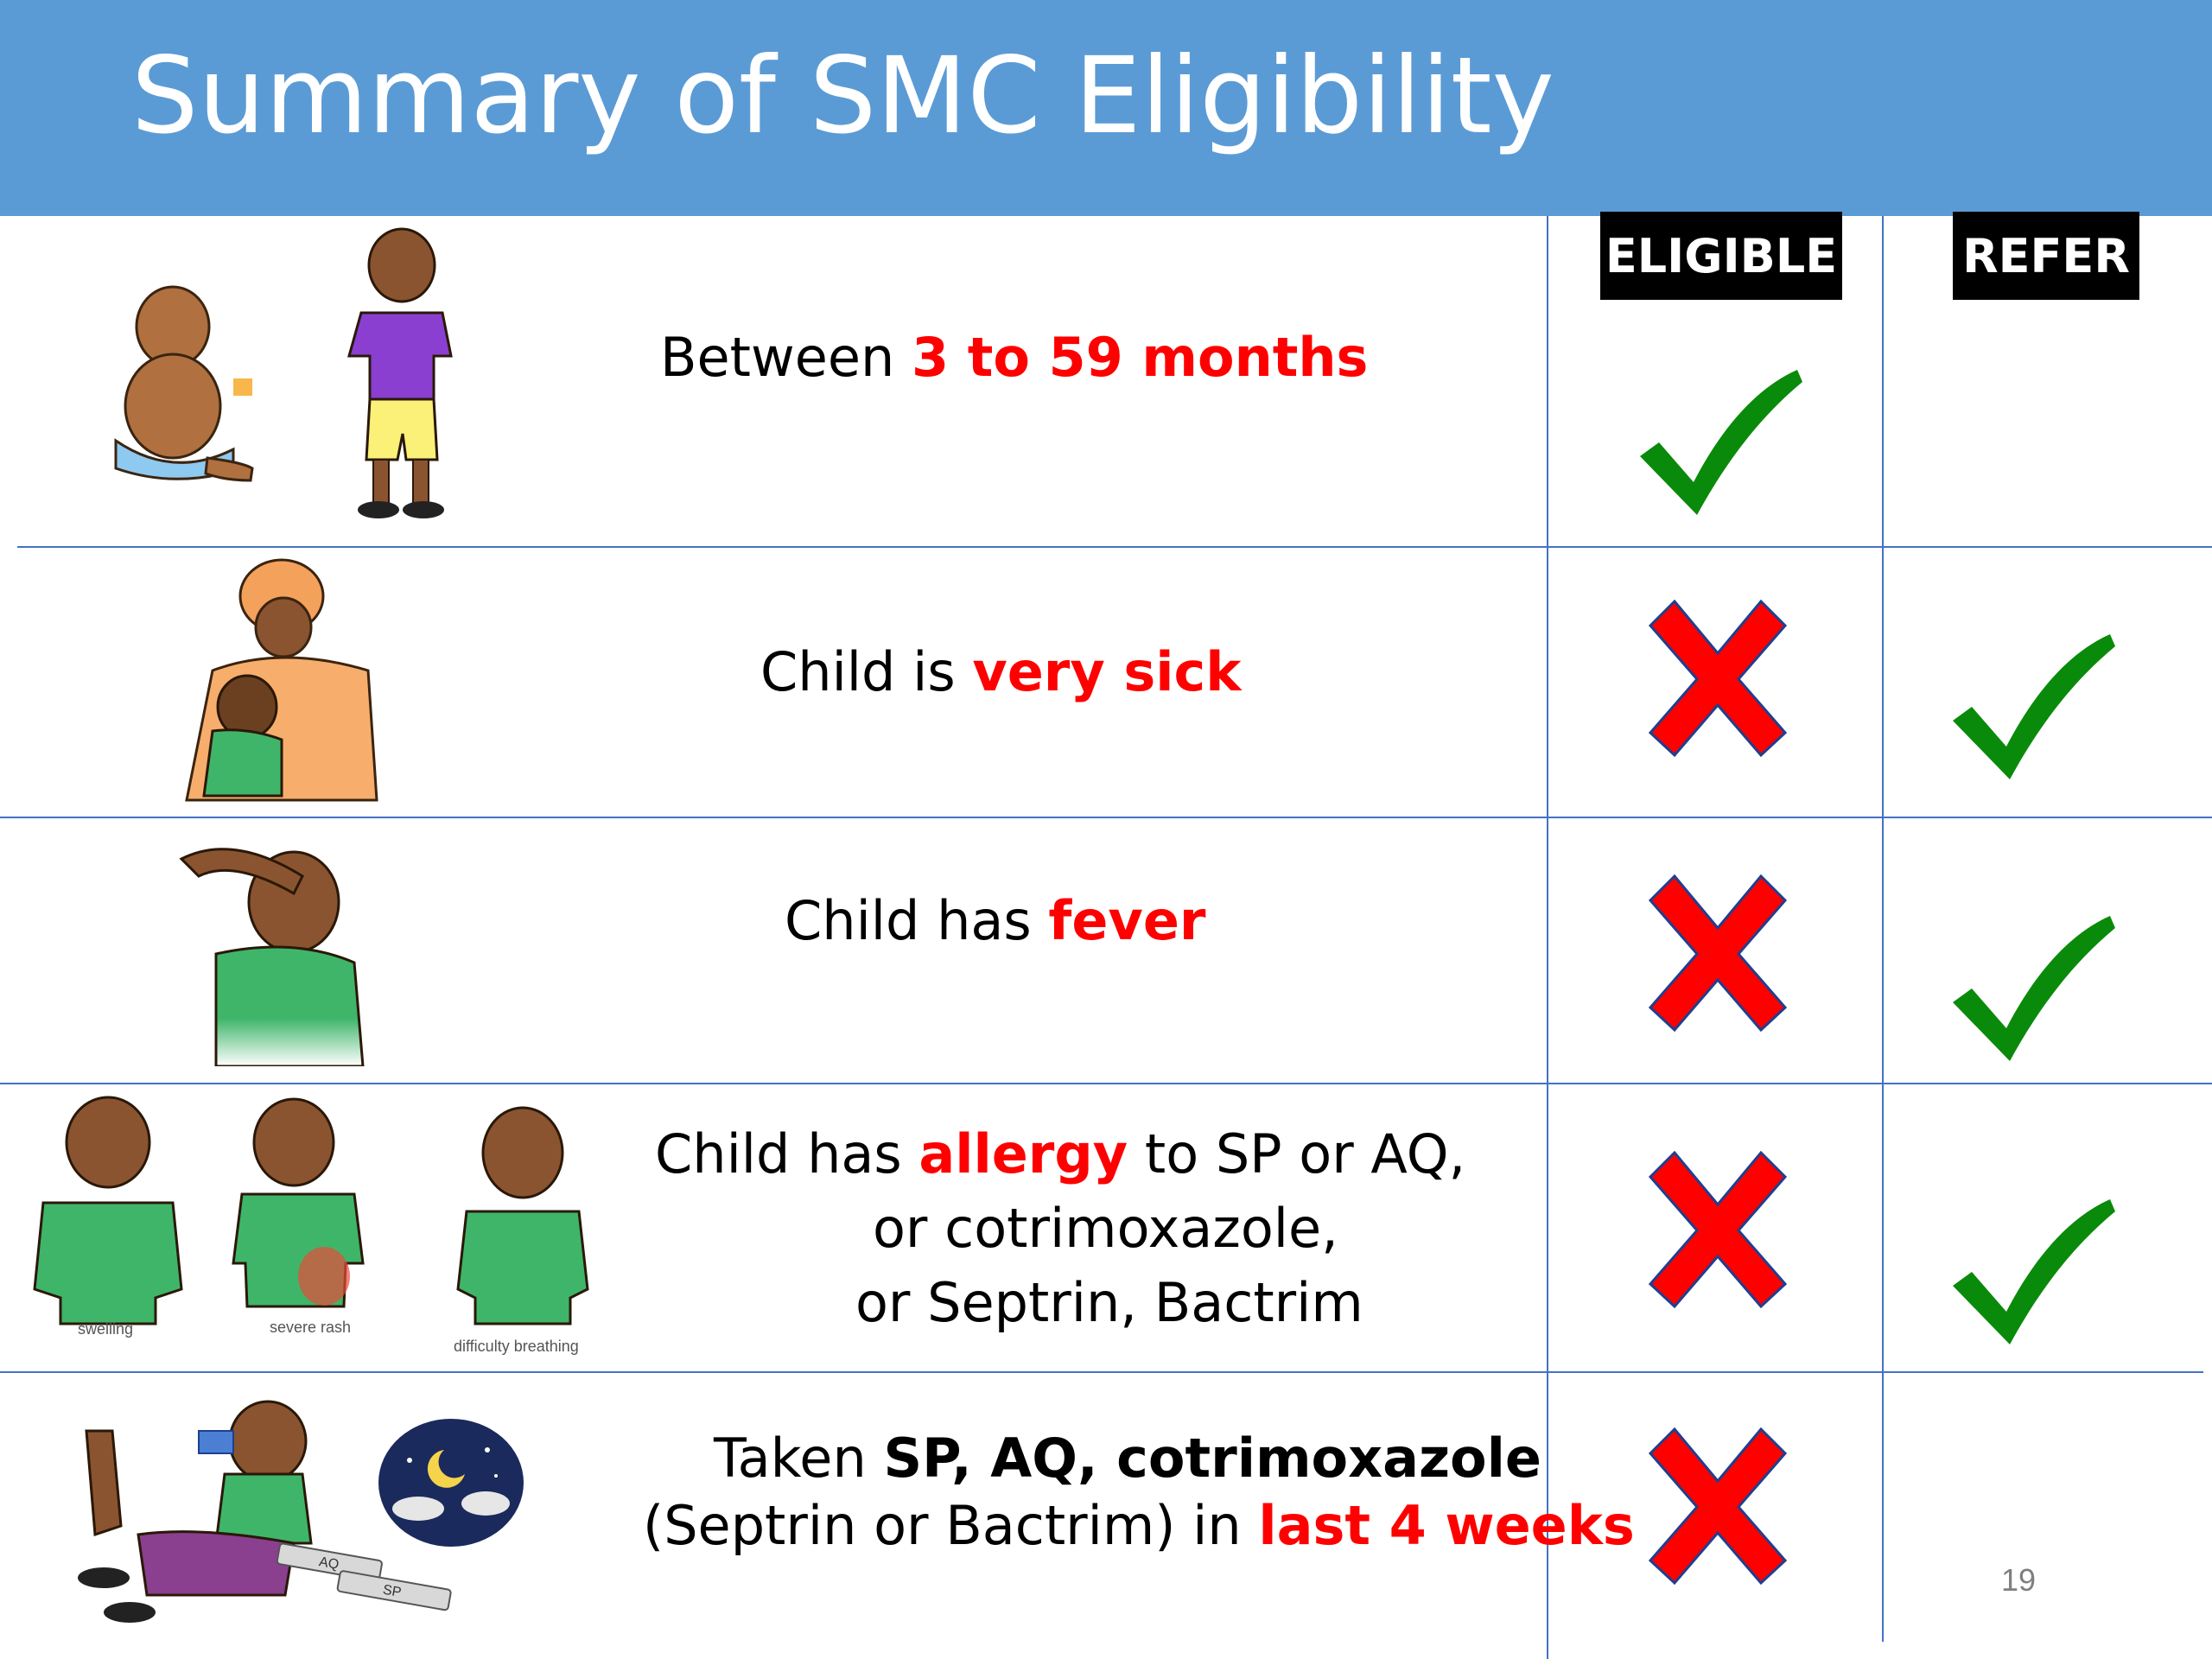 Image resolution: width=2212 pixels, height=1659 pixels. What do you see at coordinates (184, 383) in the screenshot?
I see `baby-illustration` at bounding box center [184, 383].